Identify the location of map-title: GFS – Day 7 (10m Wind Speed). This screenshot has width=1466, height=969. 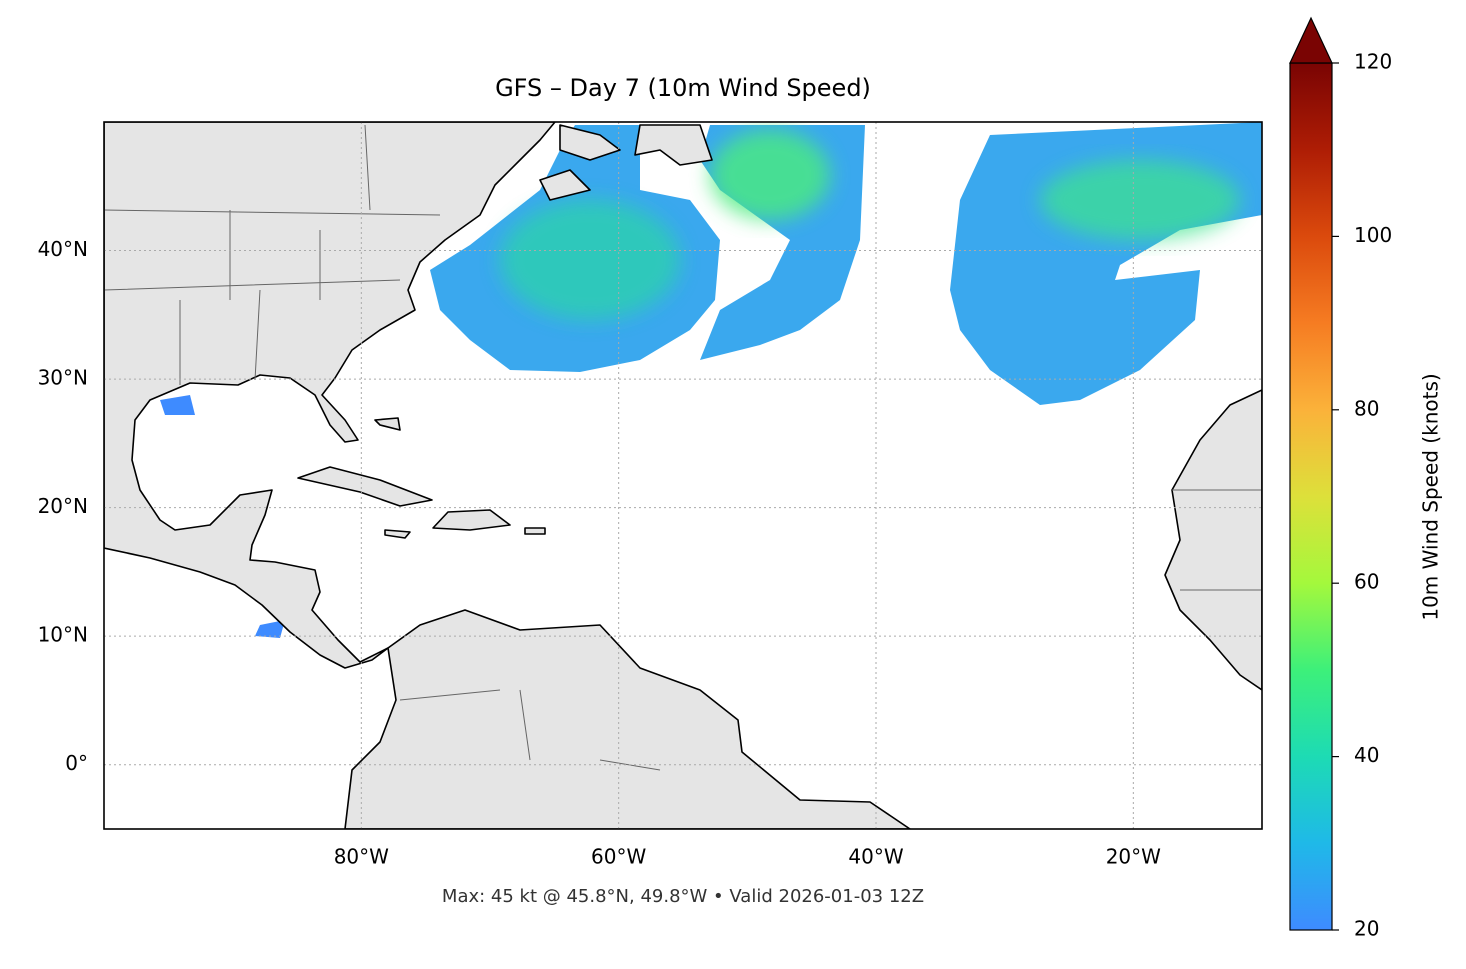
(683, 88).